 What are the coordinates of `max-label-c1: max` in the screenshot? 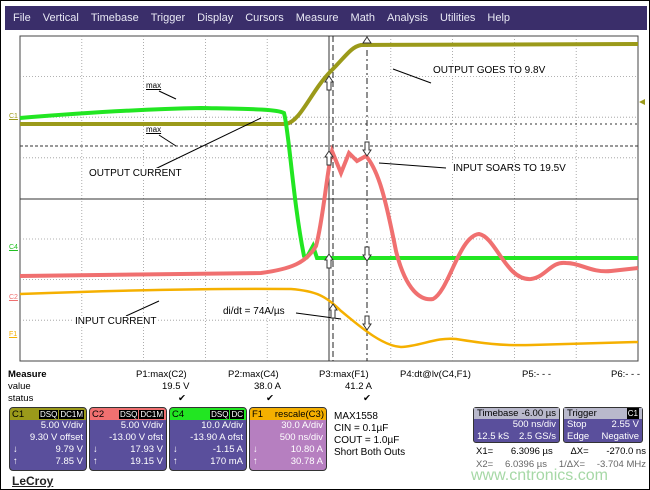 It's located at (154, 85).